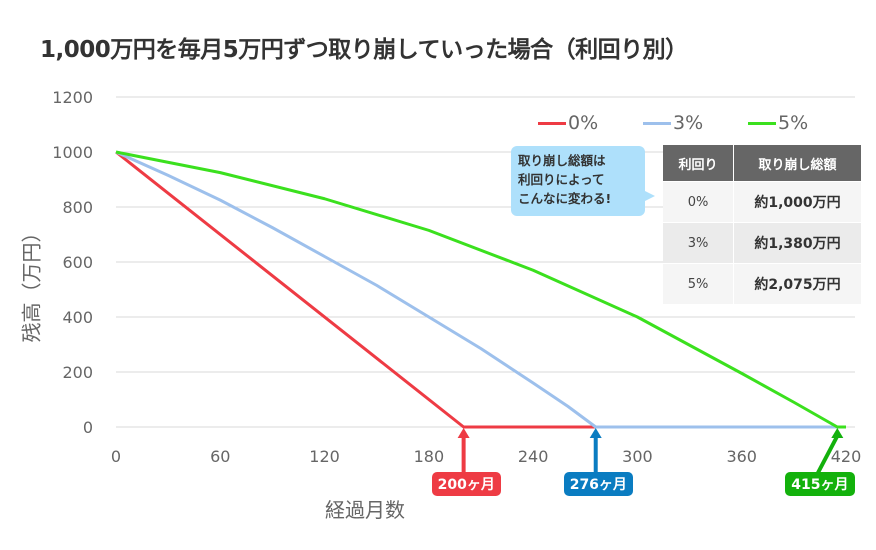  Describe the element at coordinates (429, 456) in the screenshot. I see `x-tick-label: 180` at that location.